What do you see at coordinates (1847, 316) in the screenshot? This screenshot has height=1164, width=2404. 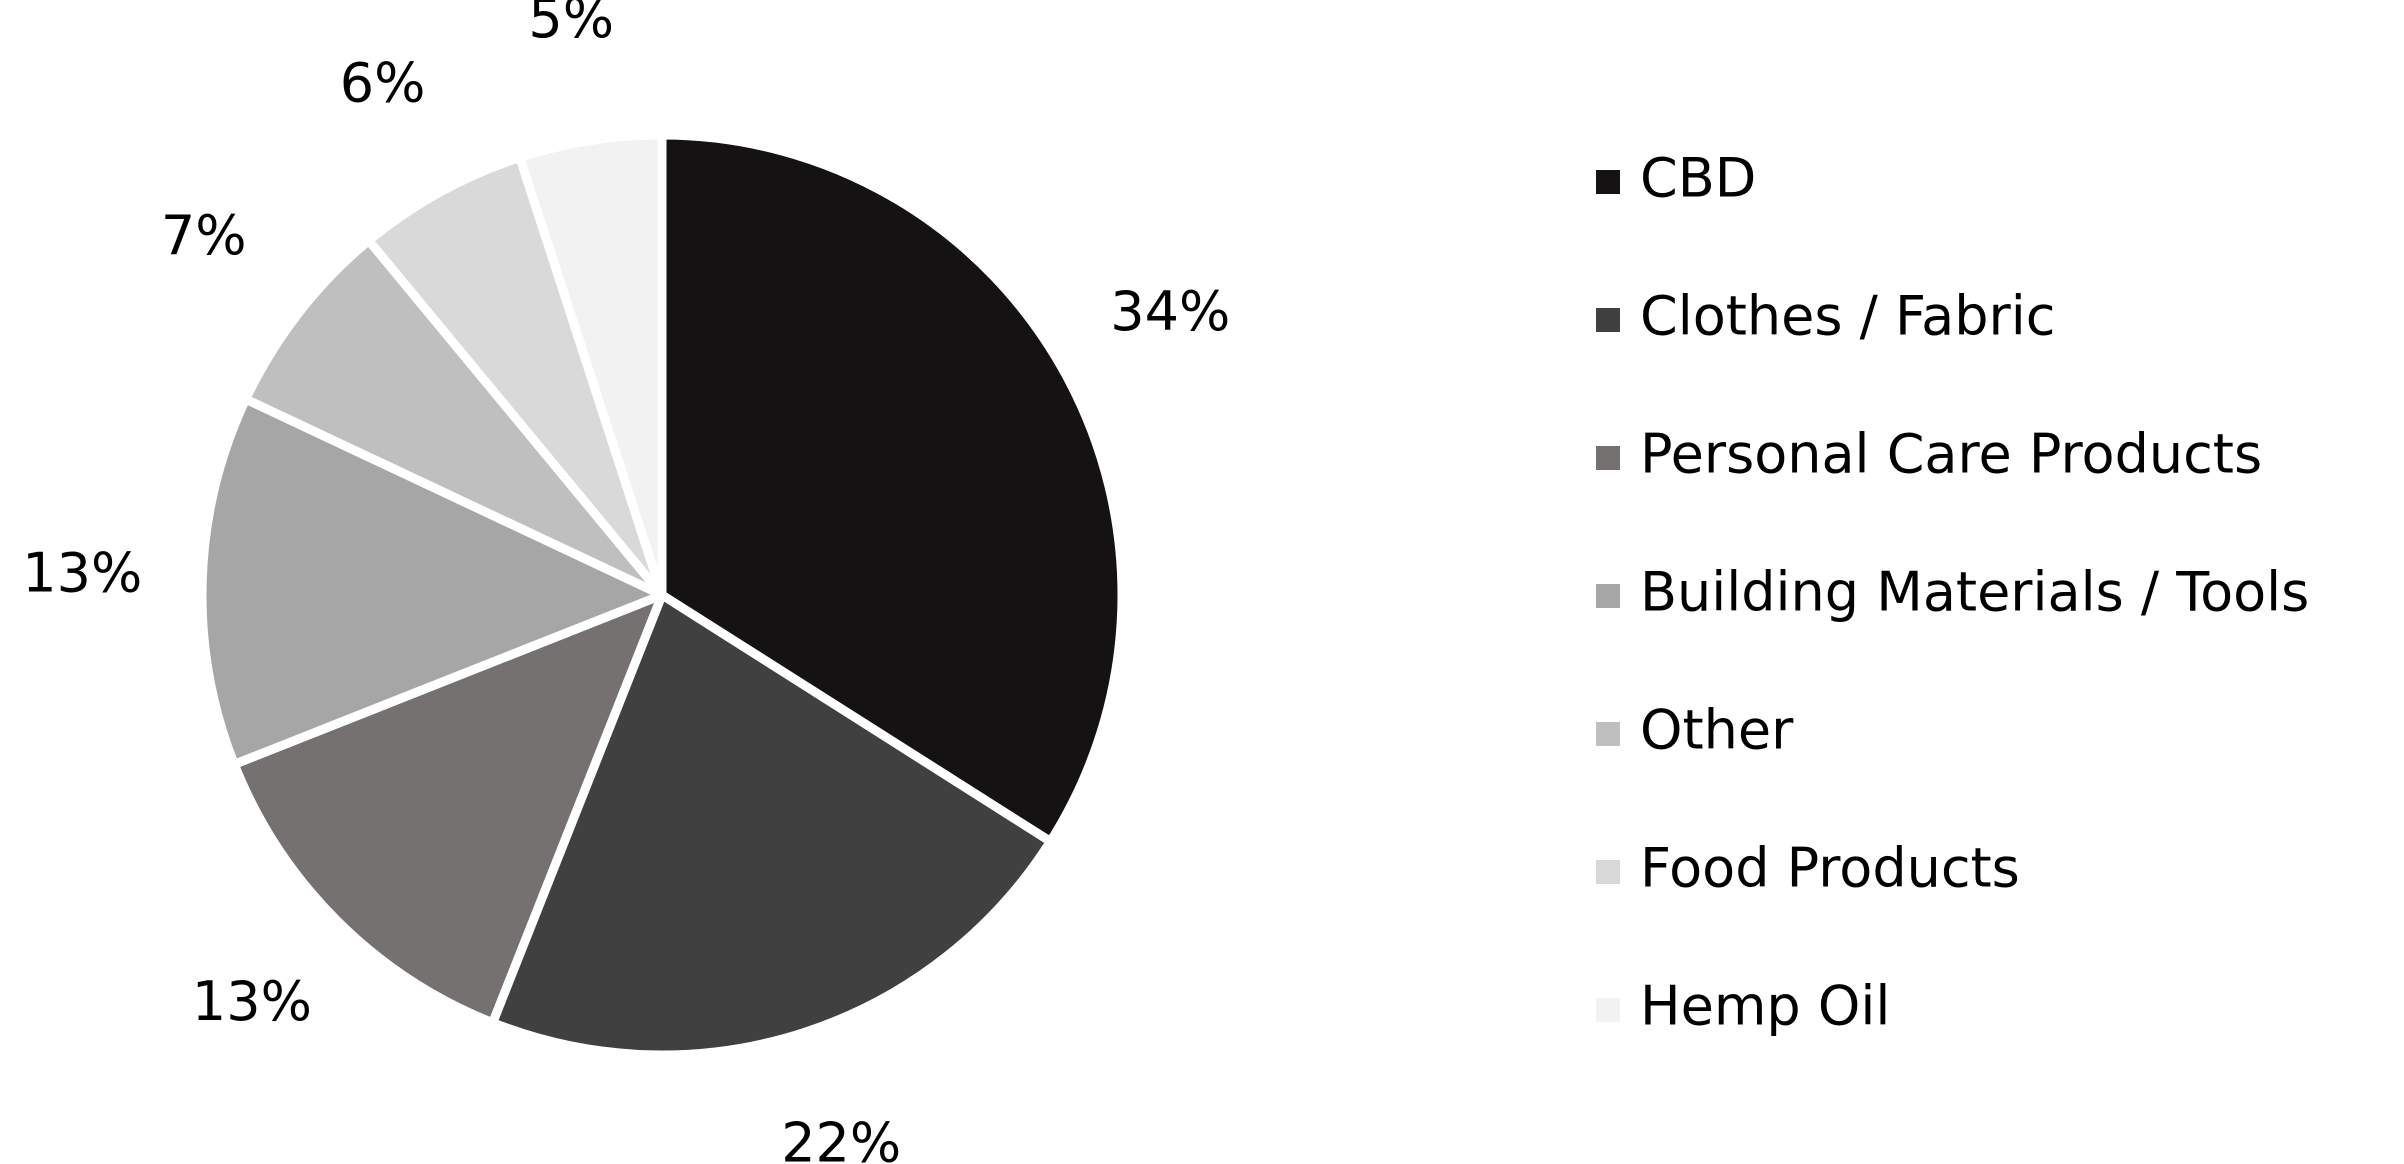 I see `legend-label: Clothes / Fabric` at bounding box center [1847, 316].